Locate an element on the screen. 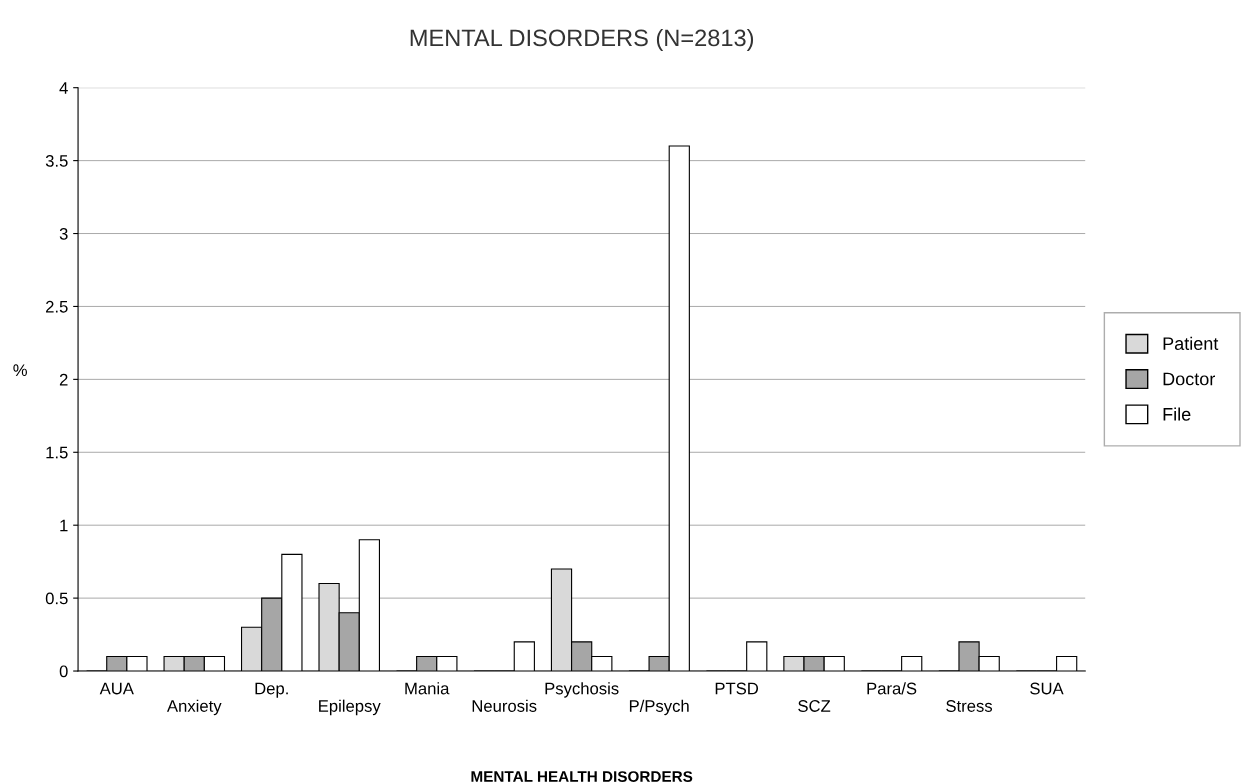  y-tick-label: 0 is located at coordinates (63, 671).